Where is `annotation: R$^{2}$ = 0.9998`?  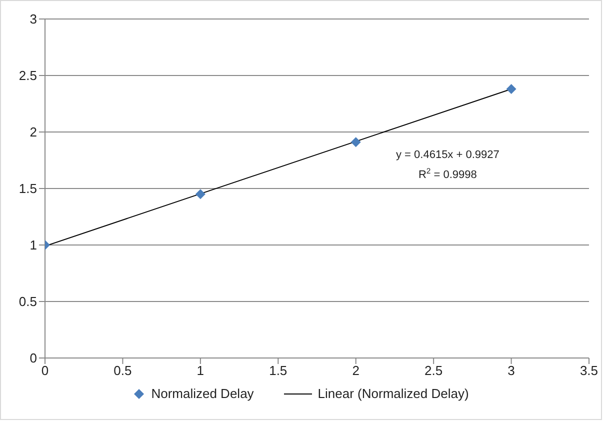 annotation: R$^{2}$ = 0.9998 is located at coordinates (447, 173).